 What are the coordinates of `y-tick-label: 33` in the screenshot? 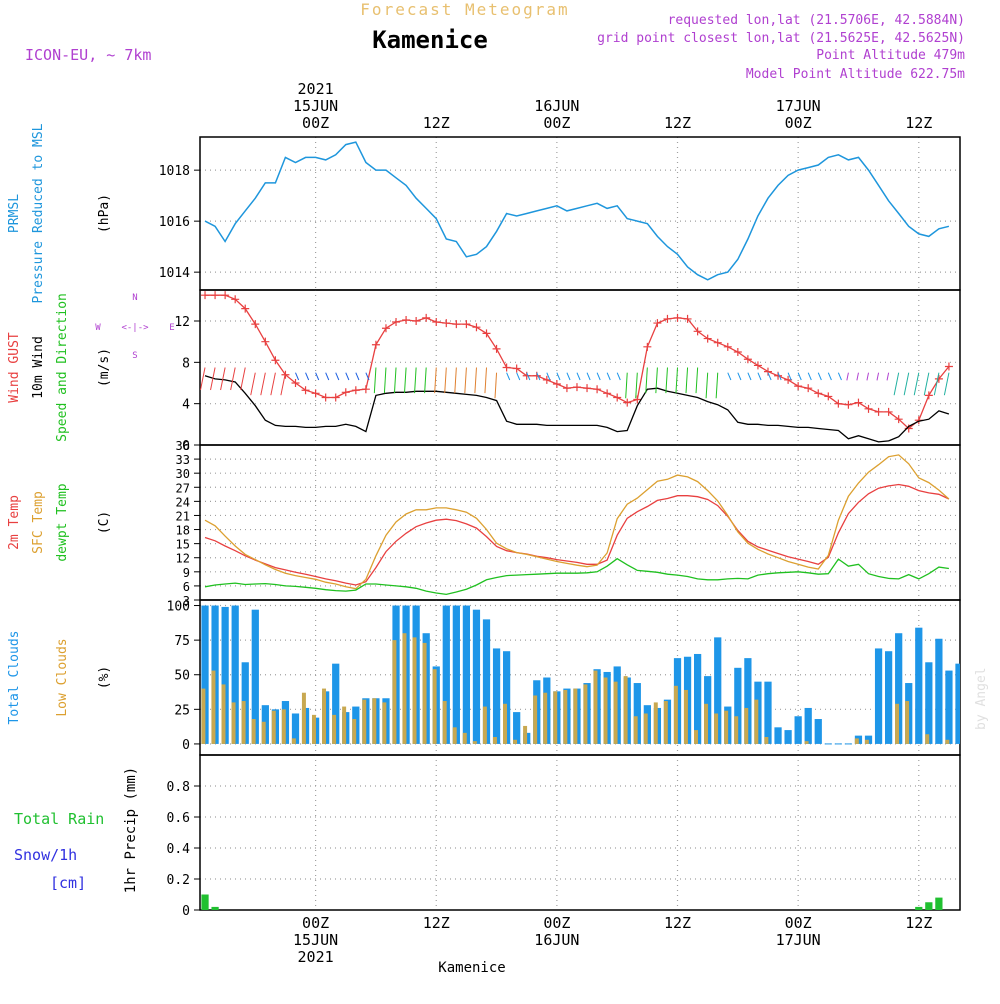 It's located at (183, 460).